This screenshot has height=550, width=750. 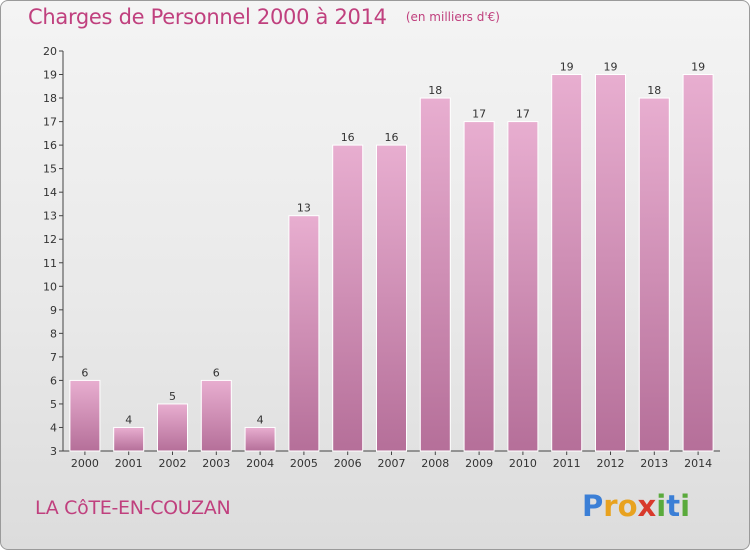 I want to click on data-label-2009: 17, so click(x=479, y=114).